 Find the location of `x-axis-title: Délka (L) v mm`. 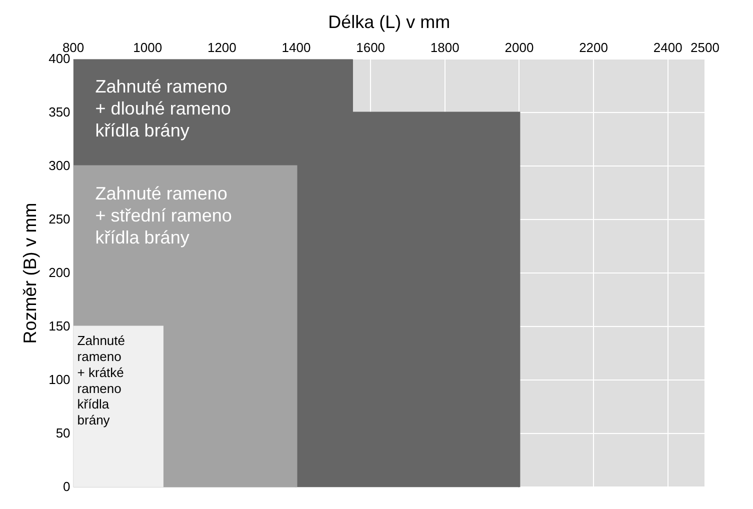

x-axis-title: Délka (L) v mm is located at coordinates (389, 22).